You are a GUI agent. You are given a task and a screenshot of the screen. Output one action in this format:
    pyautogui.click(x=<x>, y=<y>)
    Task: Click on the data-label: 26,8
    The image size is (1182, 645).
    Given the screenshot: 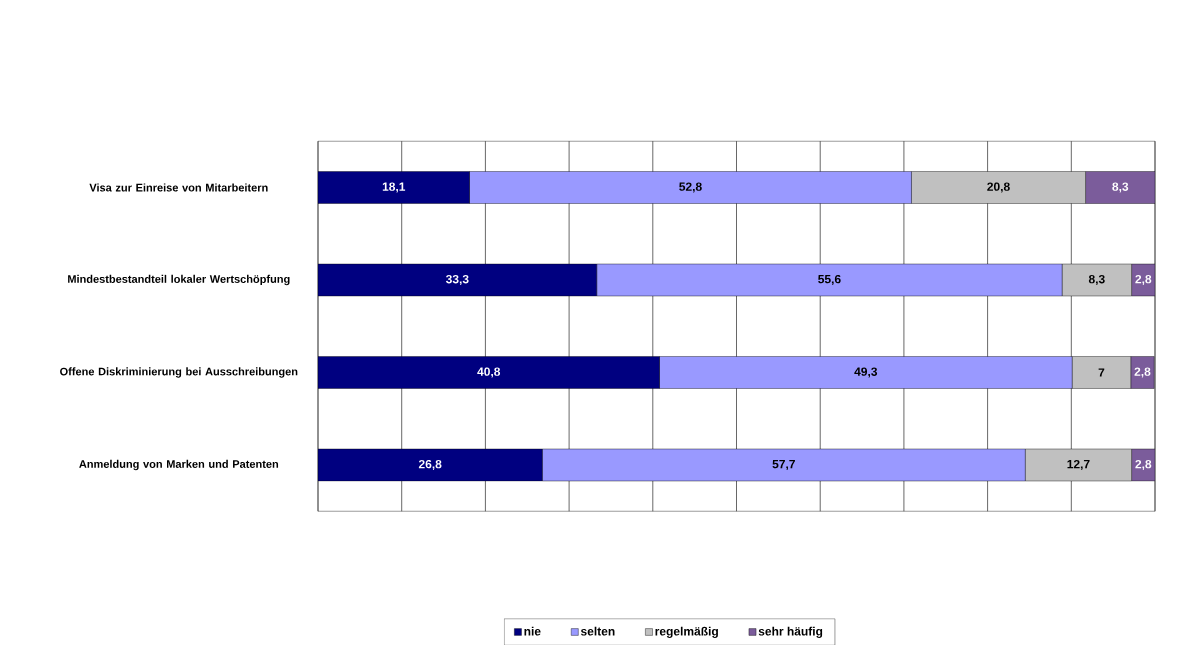 What is the action you would take?
    pyautogui.click(x=430, y=464)
    